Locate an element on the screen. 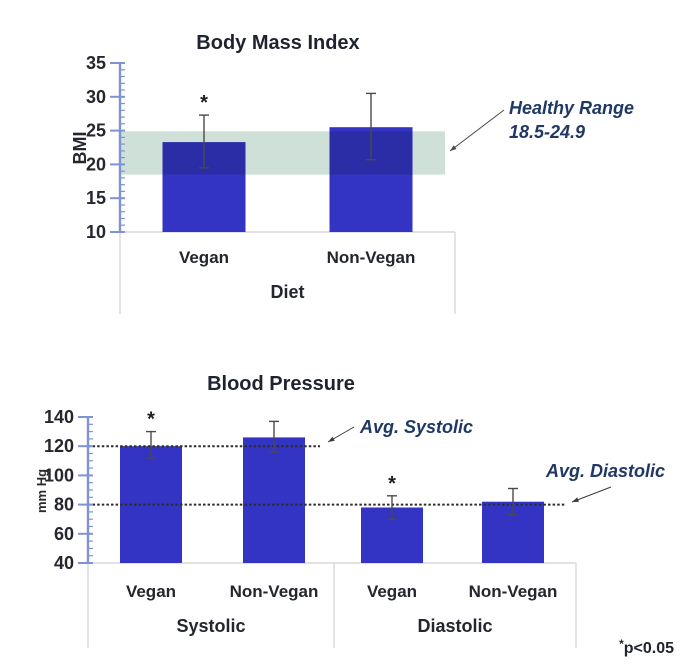  footnote-text: p<0.05 is located at coordinates (648, 648).